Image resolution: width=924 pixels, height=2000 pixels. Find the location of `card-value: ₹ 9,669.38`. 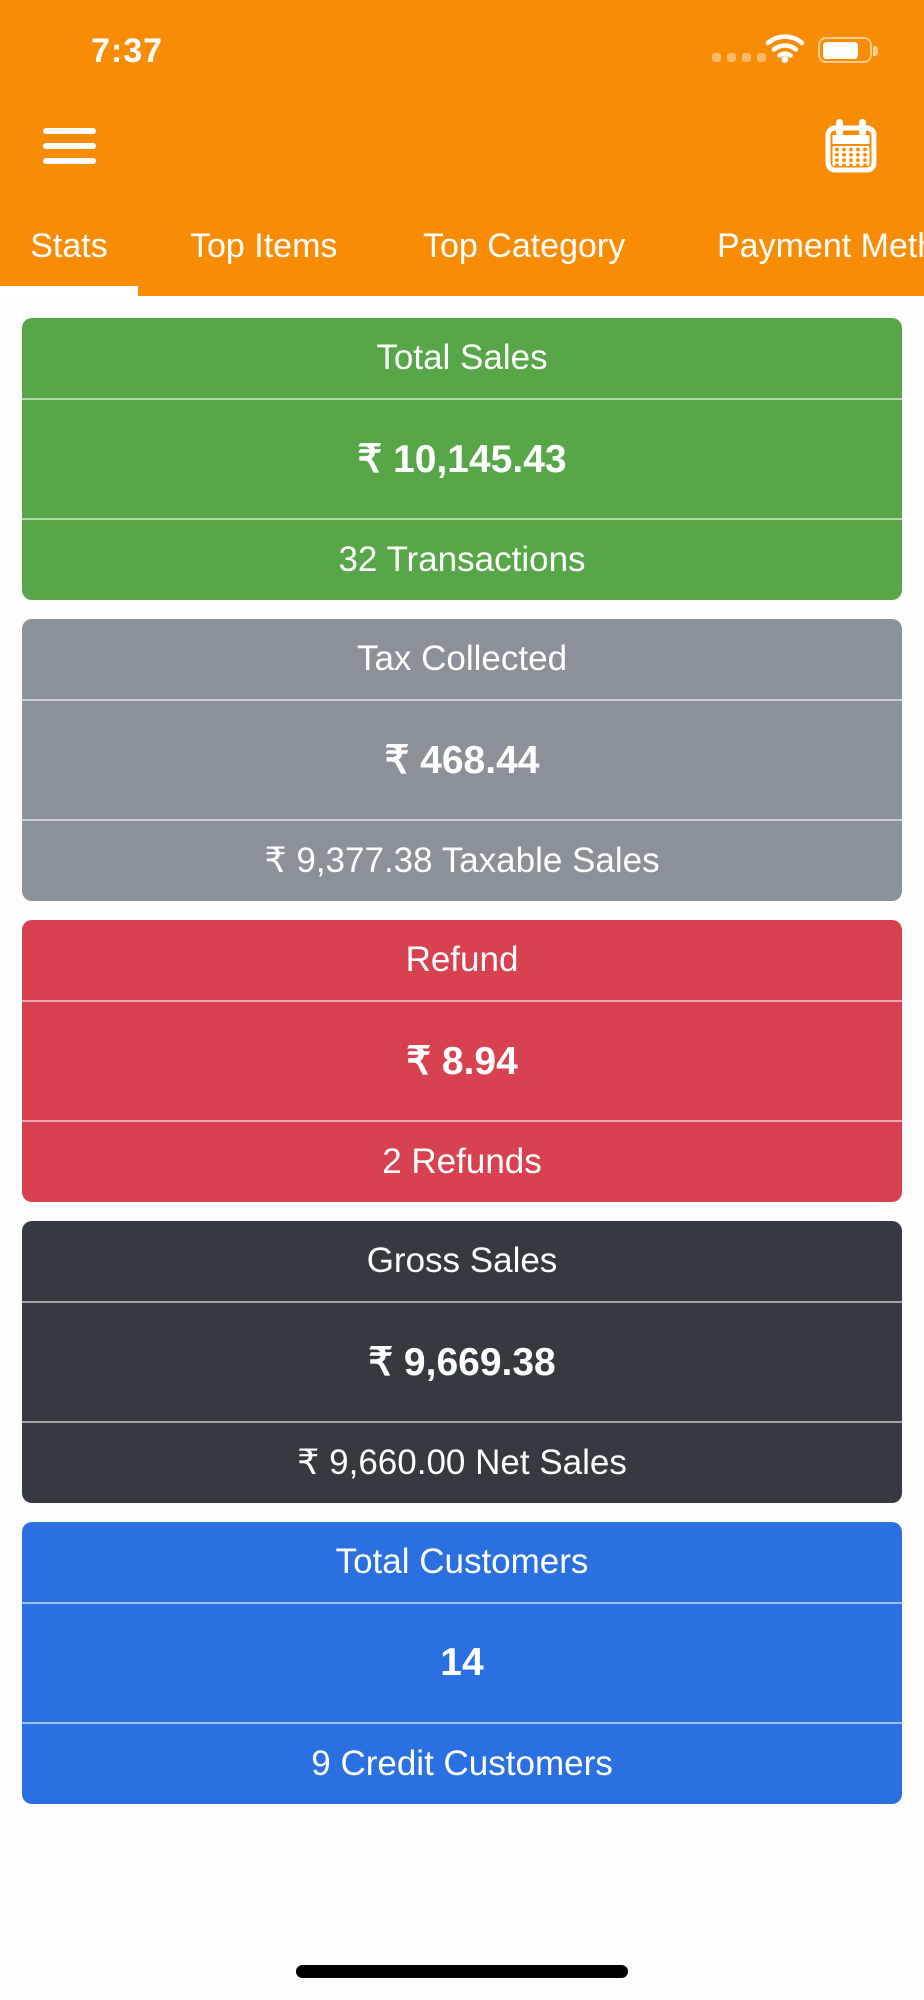

card-value: ₹ 9,669.38 is located at coordinates (462, 1362).